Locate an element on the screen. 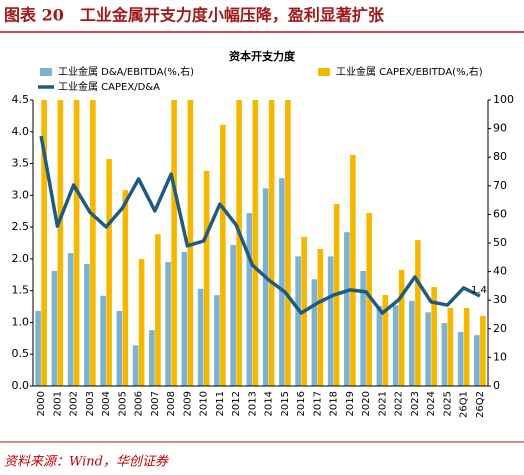  y-tick-label: 3.0 is located at coordinates (21, 194).